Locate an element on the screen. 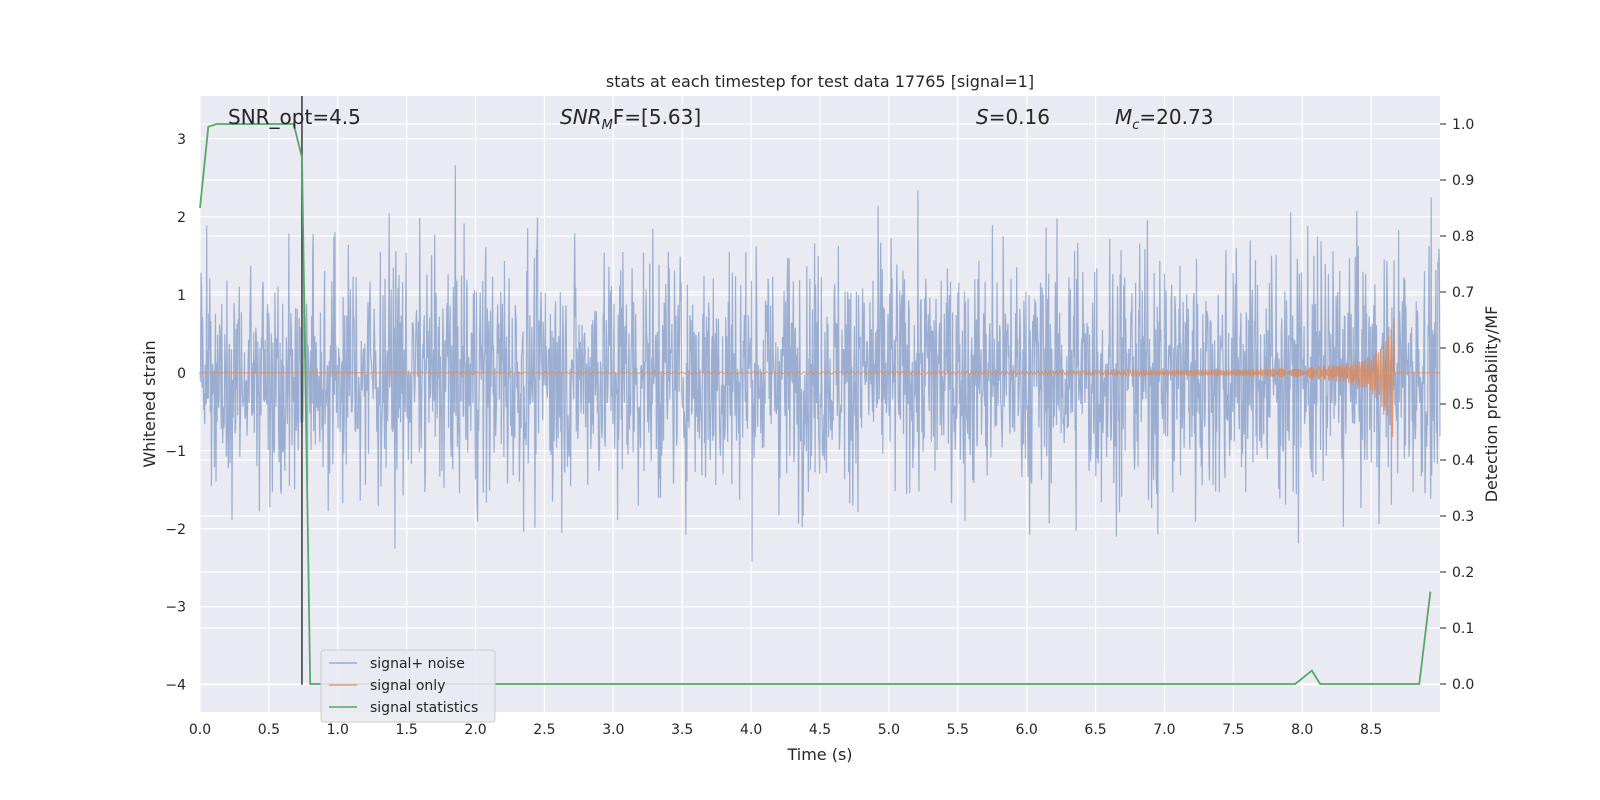 The height and width of the screenshot is (800, 1600). signal-line is located at coordinates (820, 377).